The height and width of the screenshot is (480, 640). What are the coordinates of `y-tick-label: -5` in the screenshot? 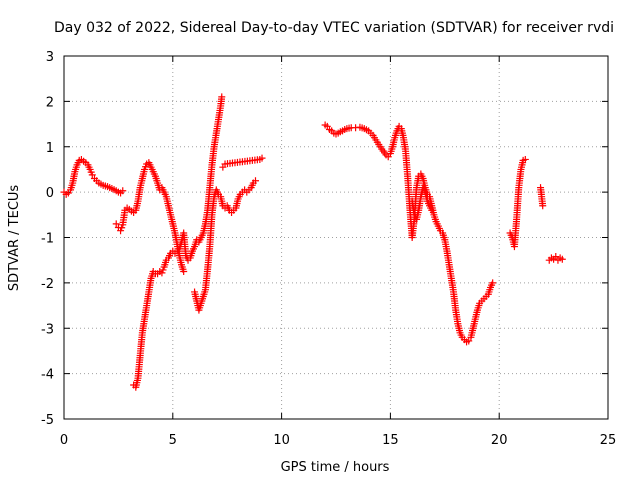 It's located at (47, 420).